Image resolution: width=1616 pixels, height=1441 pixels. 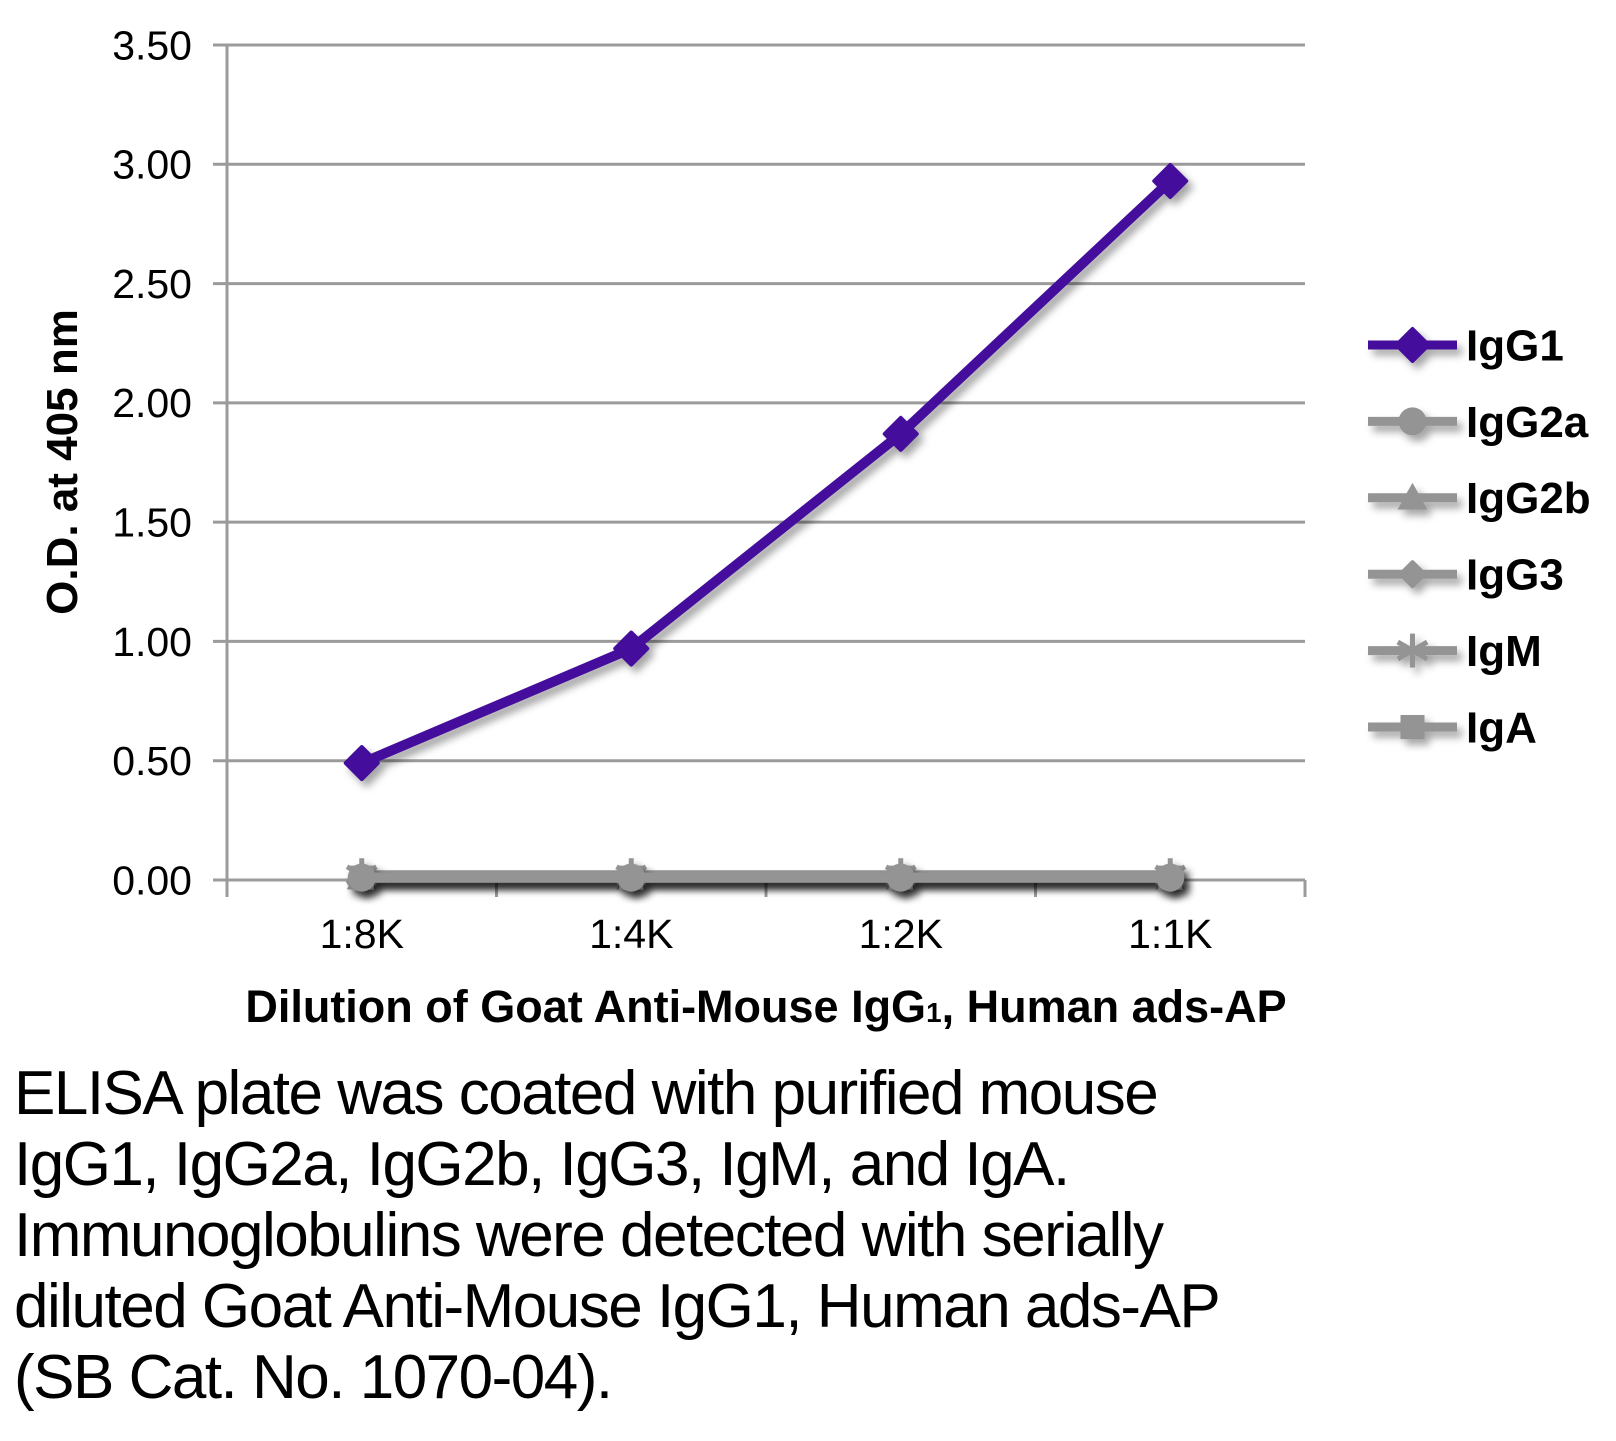 I want to click on y-tick-label: 3.00, so click(x=152, y=165).